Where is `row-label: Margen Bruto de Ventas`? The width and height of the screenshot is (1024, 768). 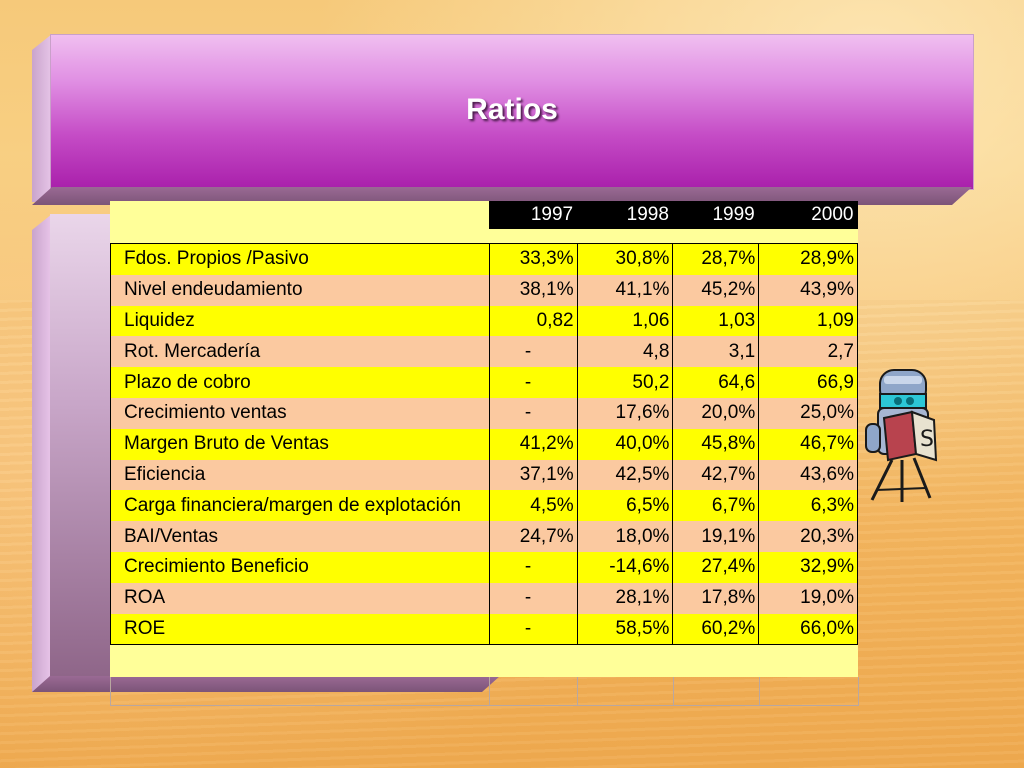 row-label: Margen Bruto de Ventas is located at coordinates (300, 444).